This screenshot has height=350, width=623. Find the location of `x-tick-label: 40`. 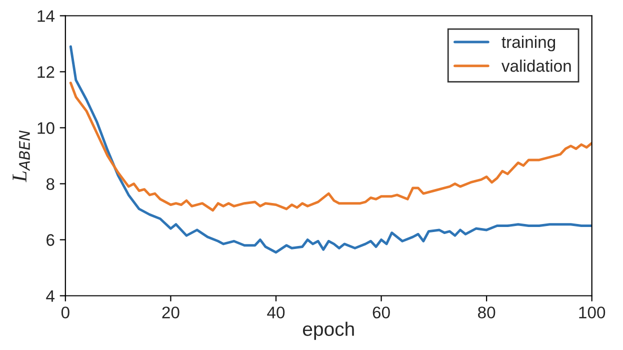

x-tick-label: 40 is located at coordinates (276, 312).